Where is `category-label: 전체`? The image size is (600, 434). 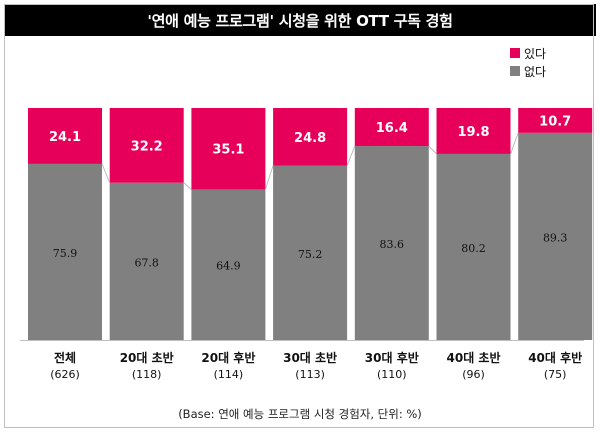 category-label: 전체 is located at coordinates (65, 357).